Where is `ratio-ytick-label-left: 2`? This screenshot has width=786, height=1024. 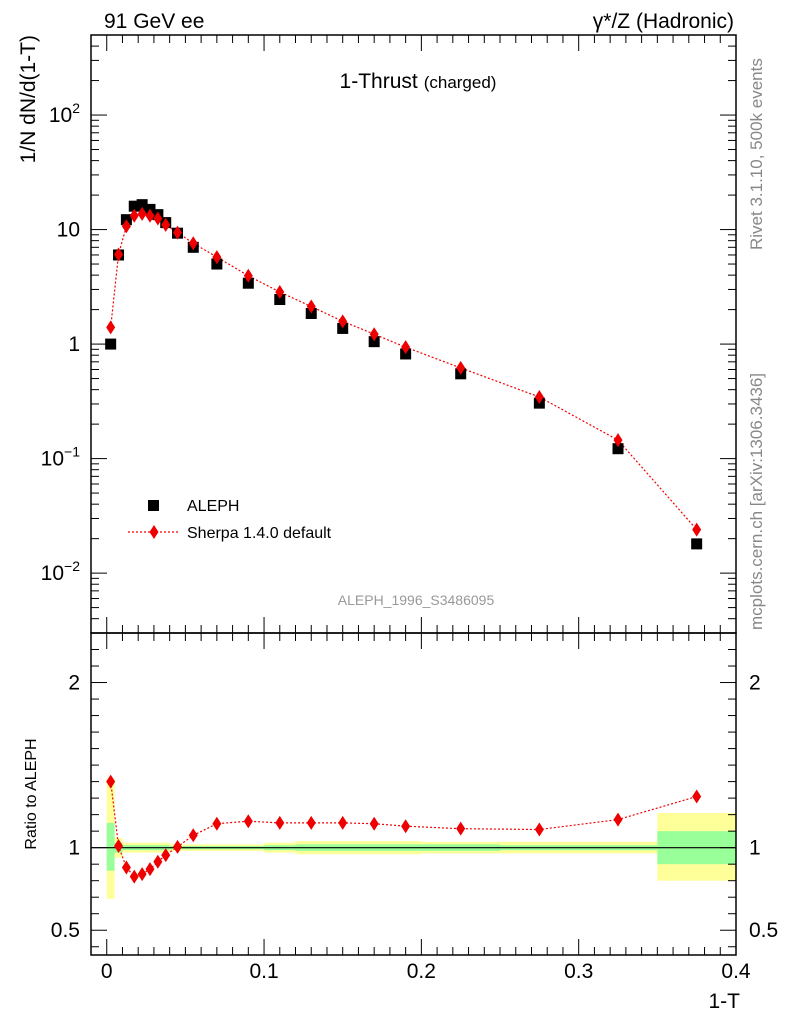
ratio-ytick-label-left: 2 is located at coordinates (74, 683).